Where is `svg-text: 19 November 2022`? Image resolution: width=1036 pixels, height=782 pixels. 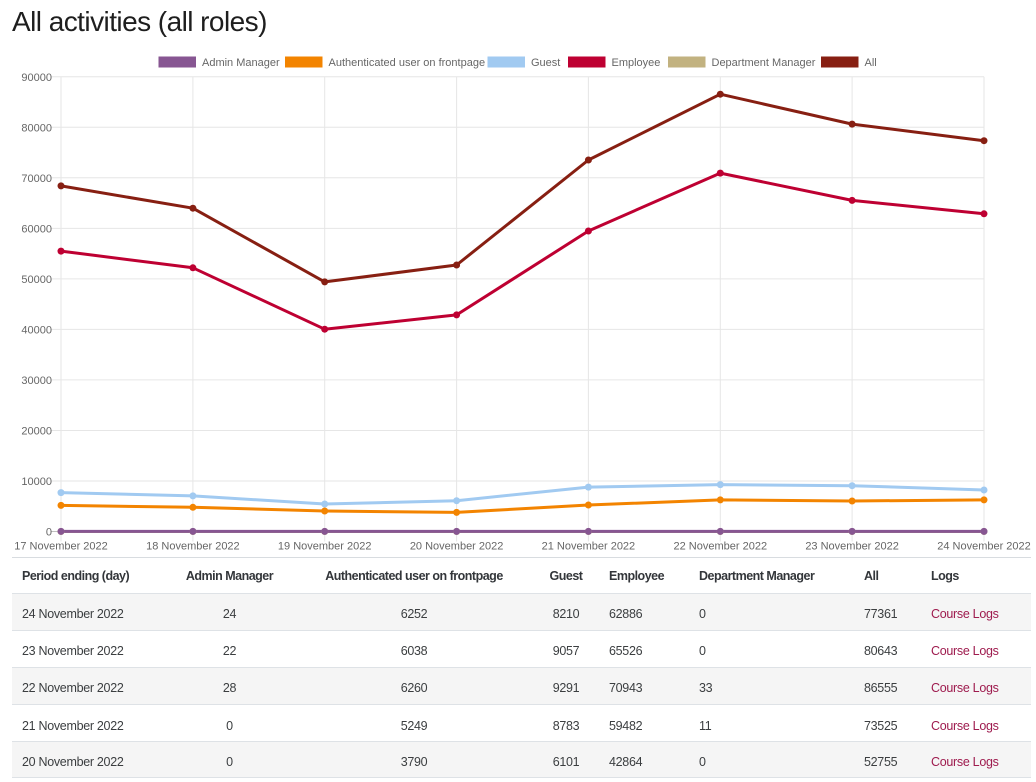 svg-text: 19 November 2022 is located at coordinates (325, 547).